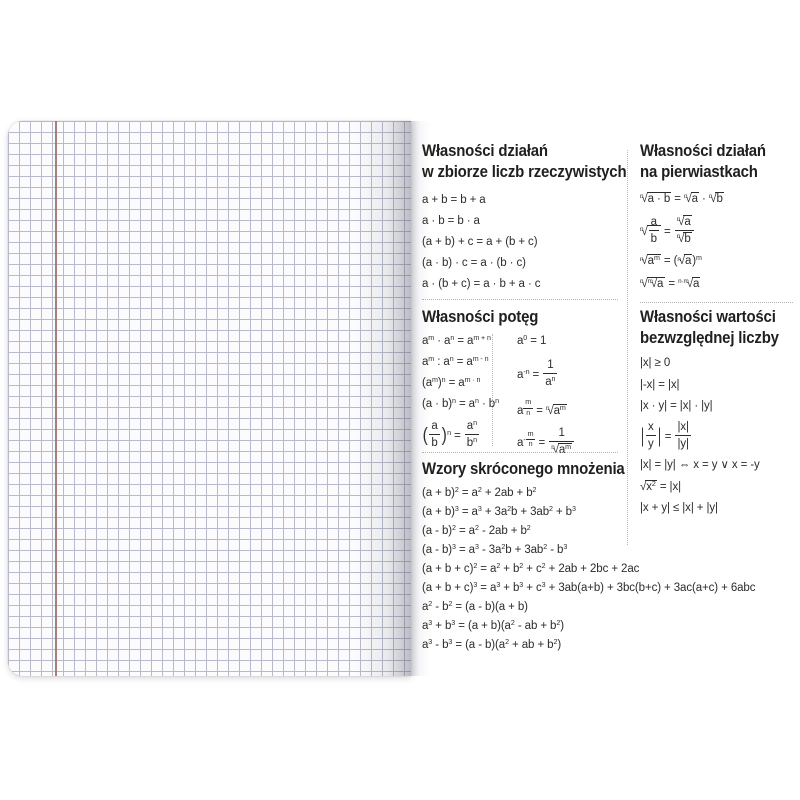 The height and width of the screenshot is (800, 800). Describe the element at coordinates (460, 404) in the screenshot. I see `formula: (a · b)n = an · bn` at that location.